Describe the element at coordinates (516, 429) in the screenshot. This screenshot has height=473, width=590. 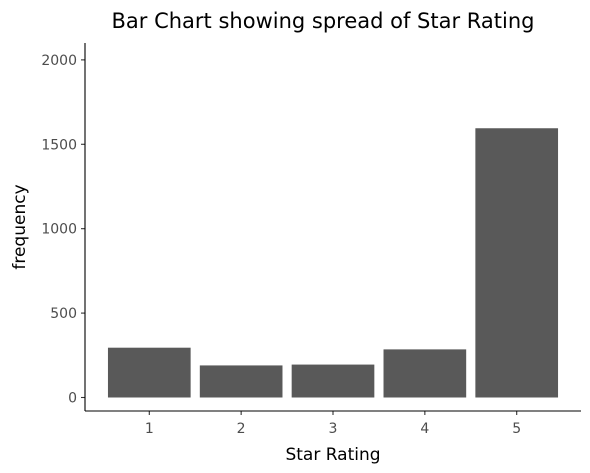
I see `x-tick-label: 5` at that location.